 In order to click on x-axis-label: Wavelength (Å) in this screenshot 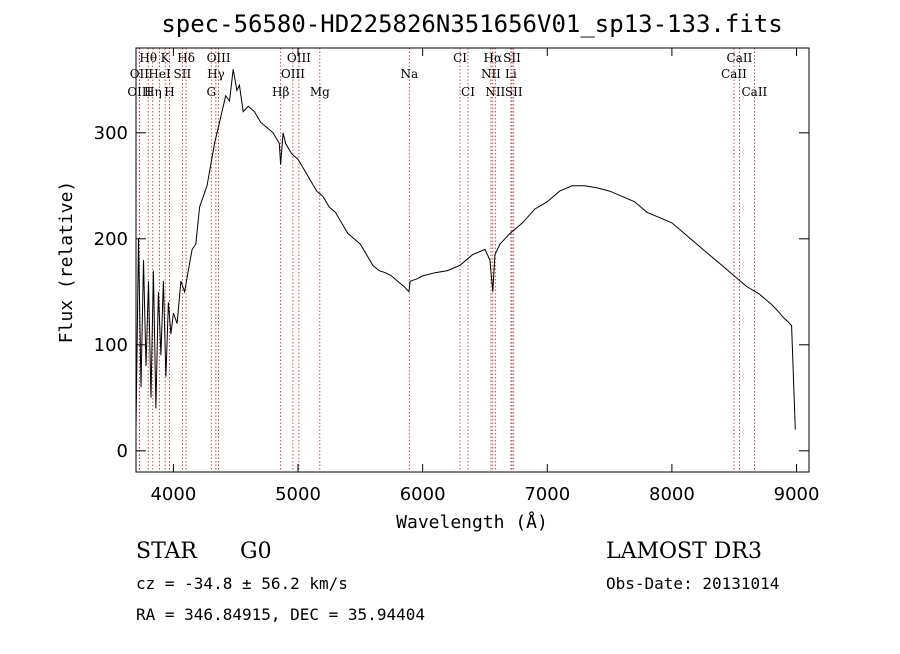, I will do `click(472, 522)`.